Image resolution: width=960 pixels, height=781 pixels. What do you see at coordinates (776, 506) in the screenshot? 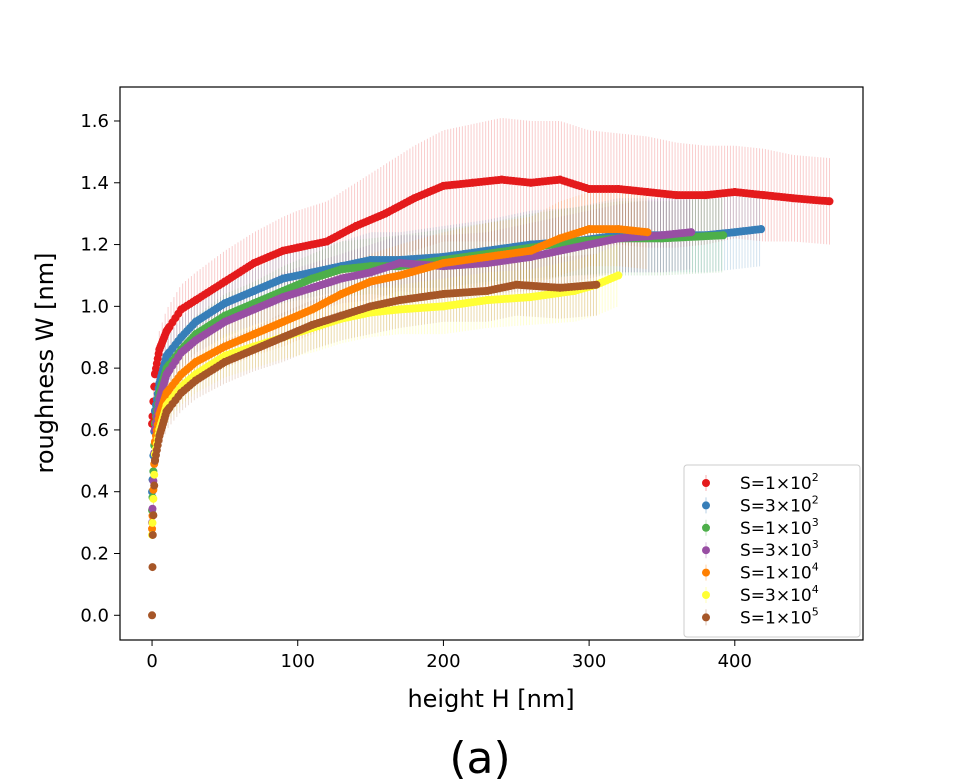
I see `legend-label-text: S=3×10` at bounding box center [776, 506].